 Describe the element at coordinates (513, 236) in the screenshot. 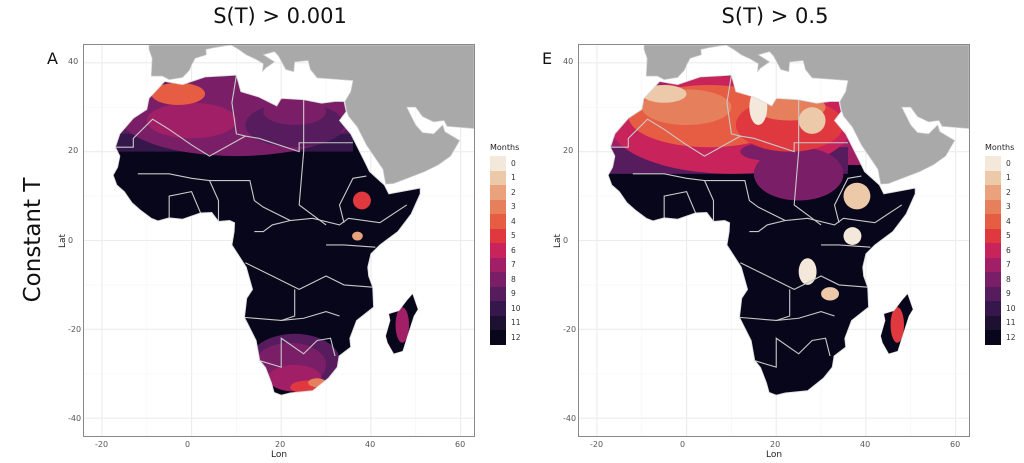

I see `legend-label: 5` at that location.